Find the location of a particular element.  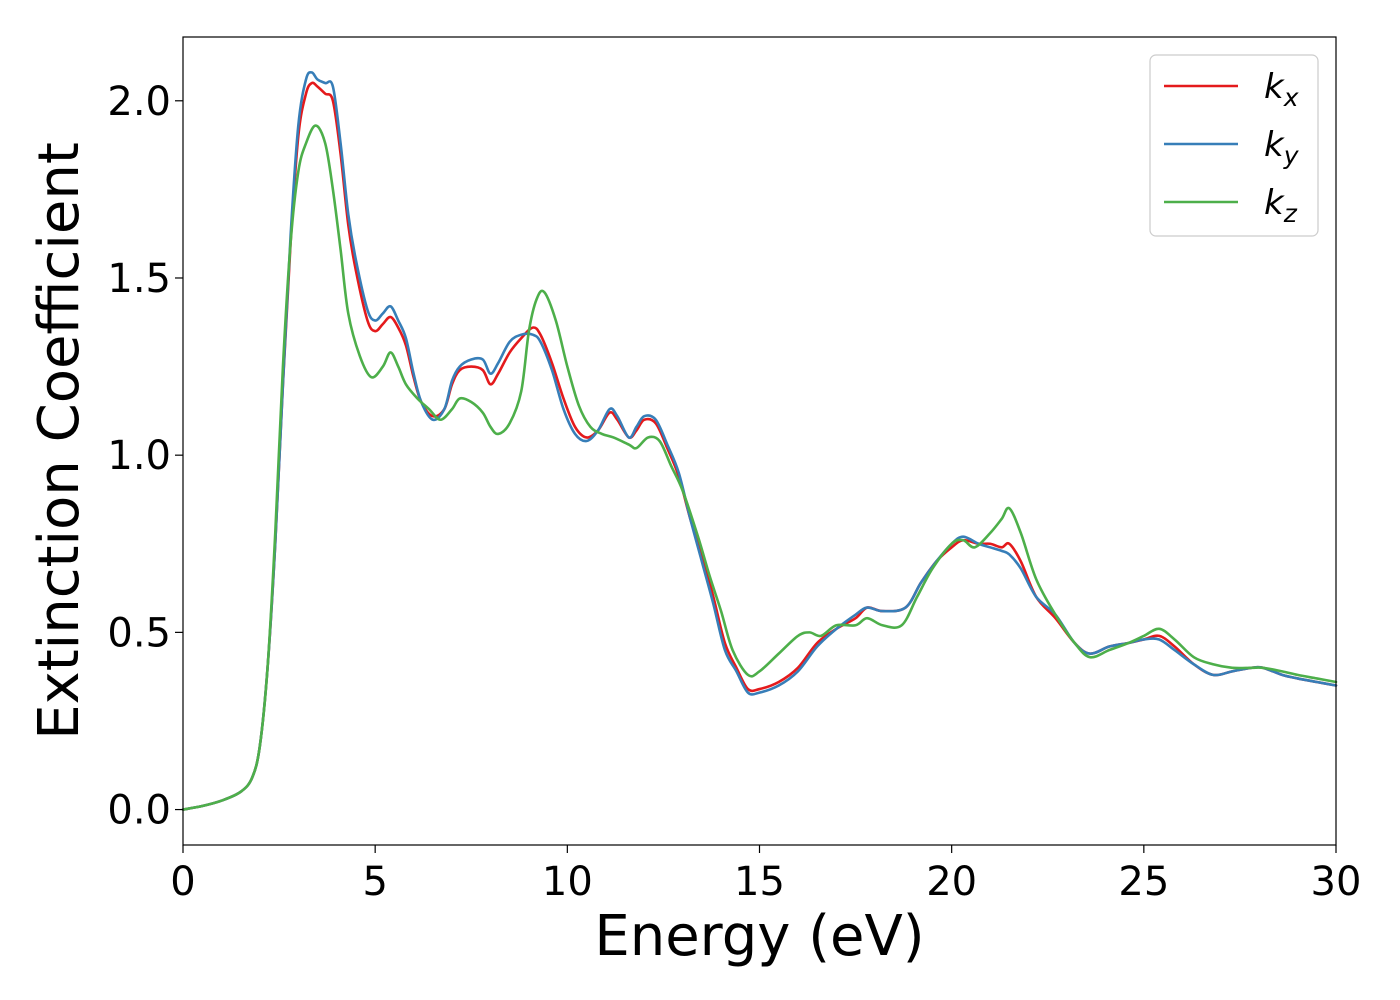

x-tick-label: 20 is located at coordinates (951, 882).